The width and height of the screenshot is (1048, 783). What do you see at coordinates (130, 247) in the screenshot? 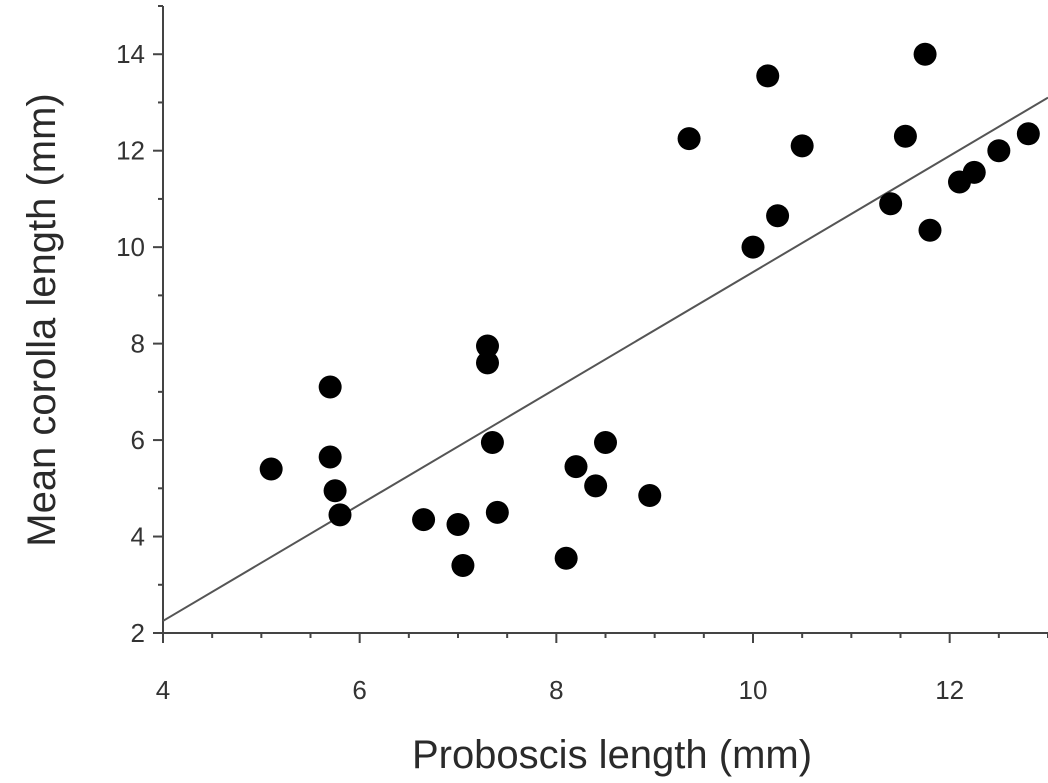
I see `y-tick-label: 10` at bounding box center [130, 247].